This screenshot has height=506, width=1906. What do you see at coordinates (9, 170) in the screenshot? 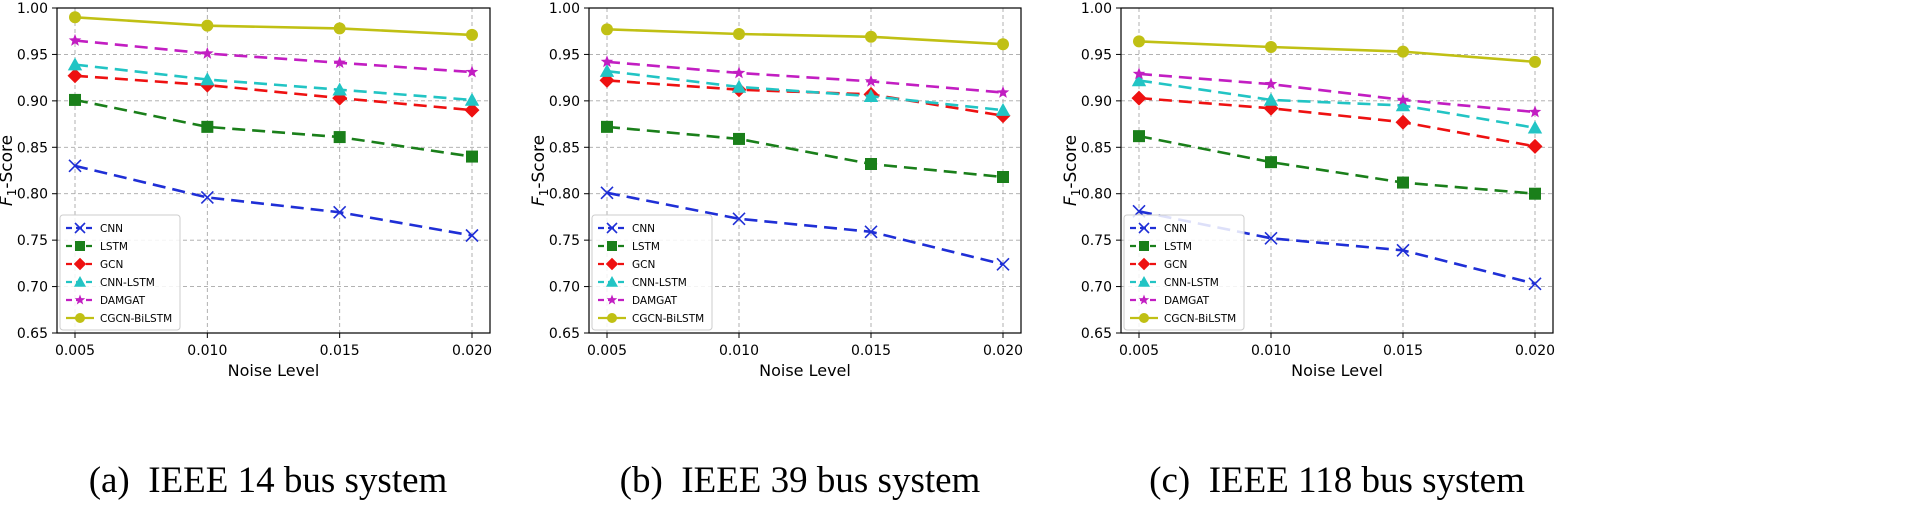
I see `y-axis-label: F1-Score` at bounding box center [9, 170].